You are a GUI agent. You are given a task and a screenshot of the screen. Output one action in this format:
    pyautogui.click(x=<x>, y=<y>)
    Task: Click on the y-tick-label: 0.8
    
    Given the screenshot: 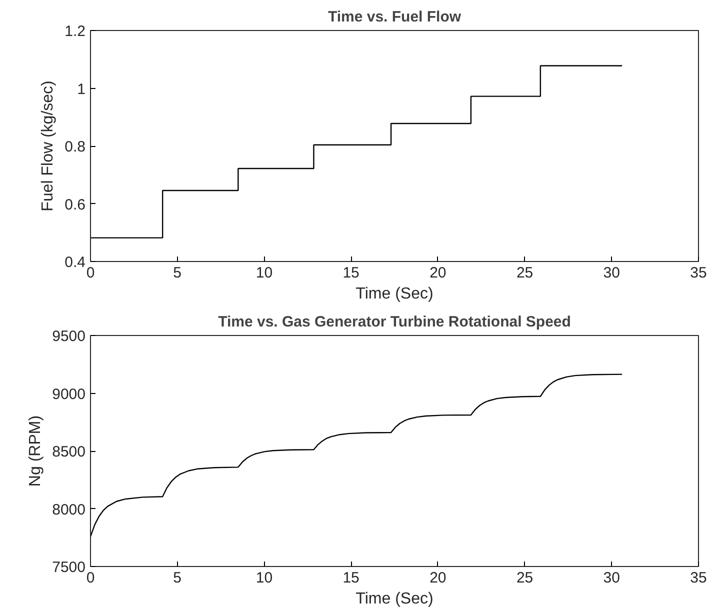 What is the action you would take?
    pyautogui.click(x=75, y=147)
    